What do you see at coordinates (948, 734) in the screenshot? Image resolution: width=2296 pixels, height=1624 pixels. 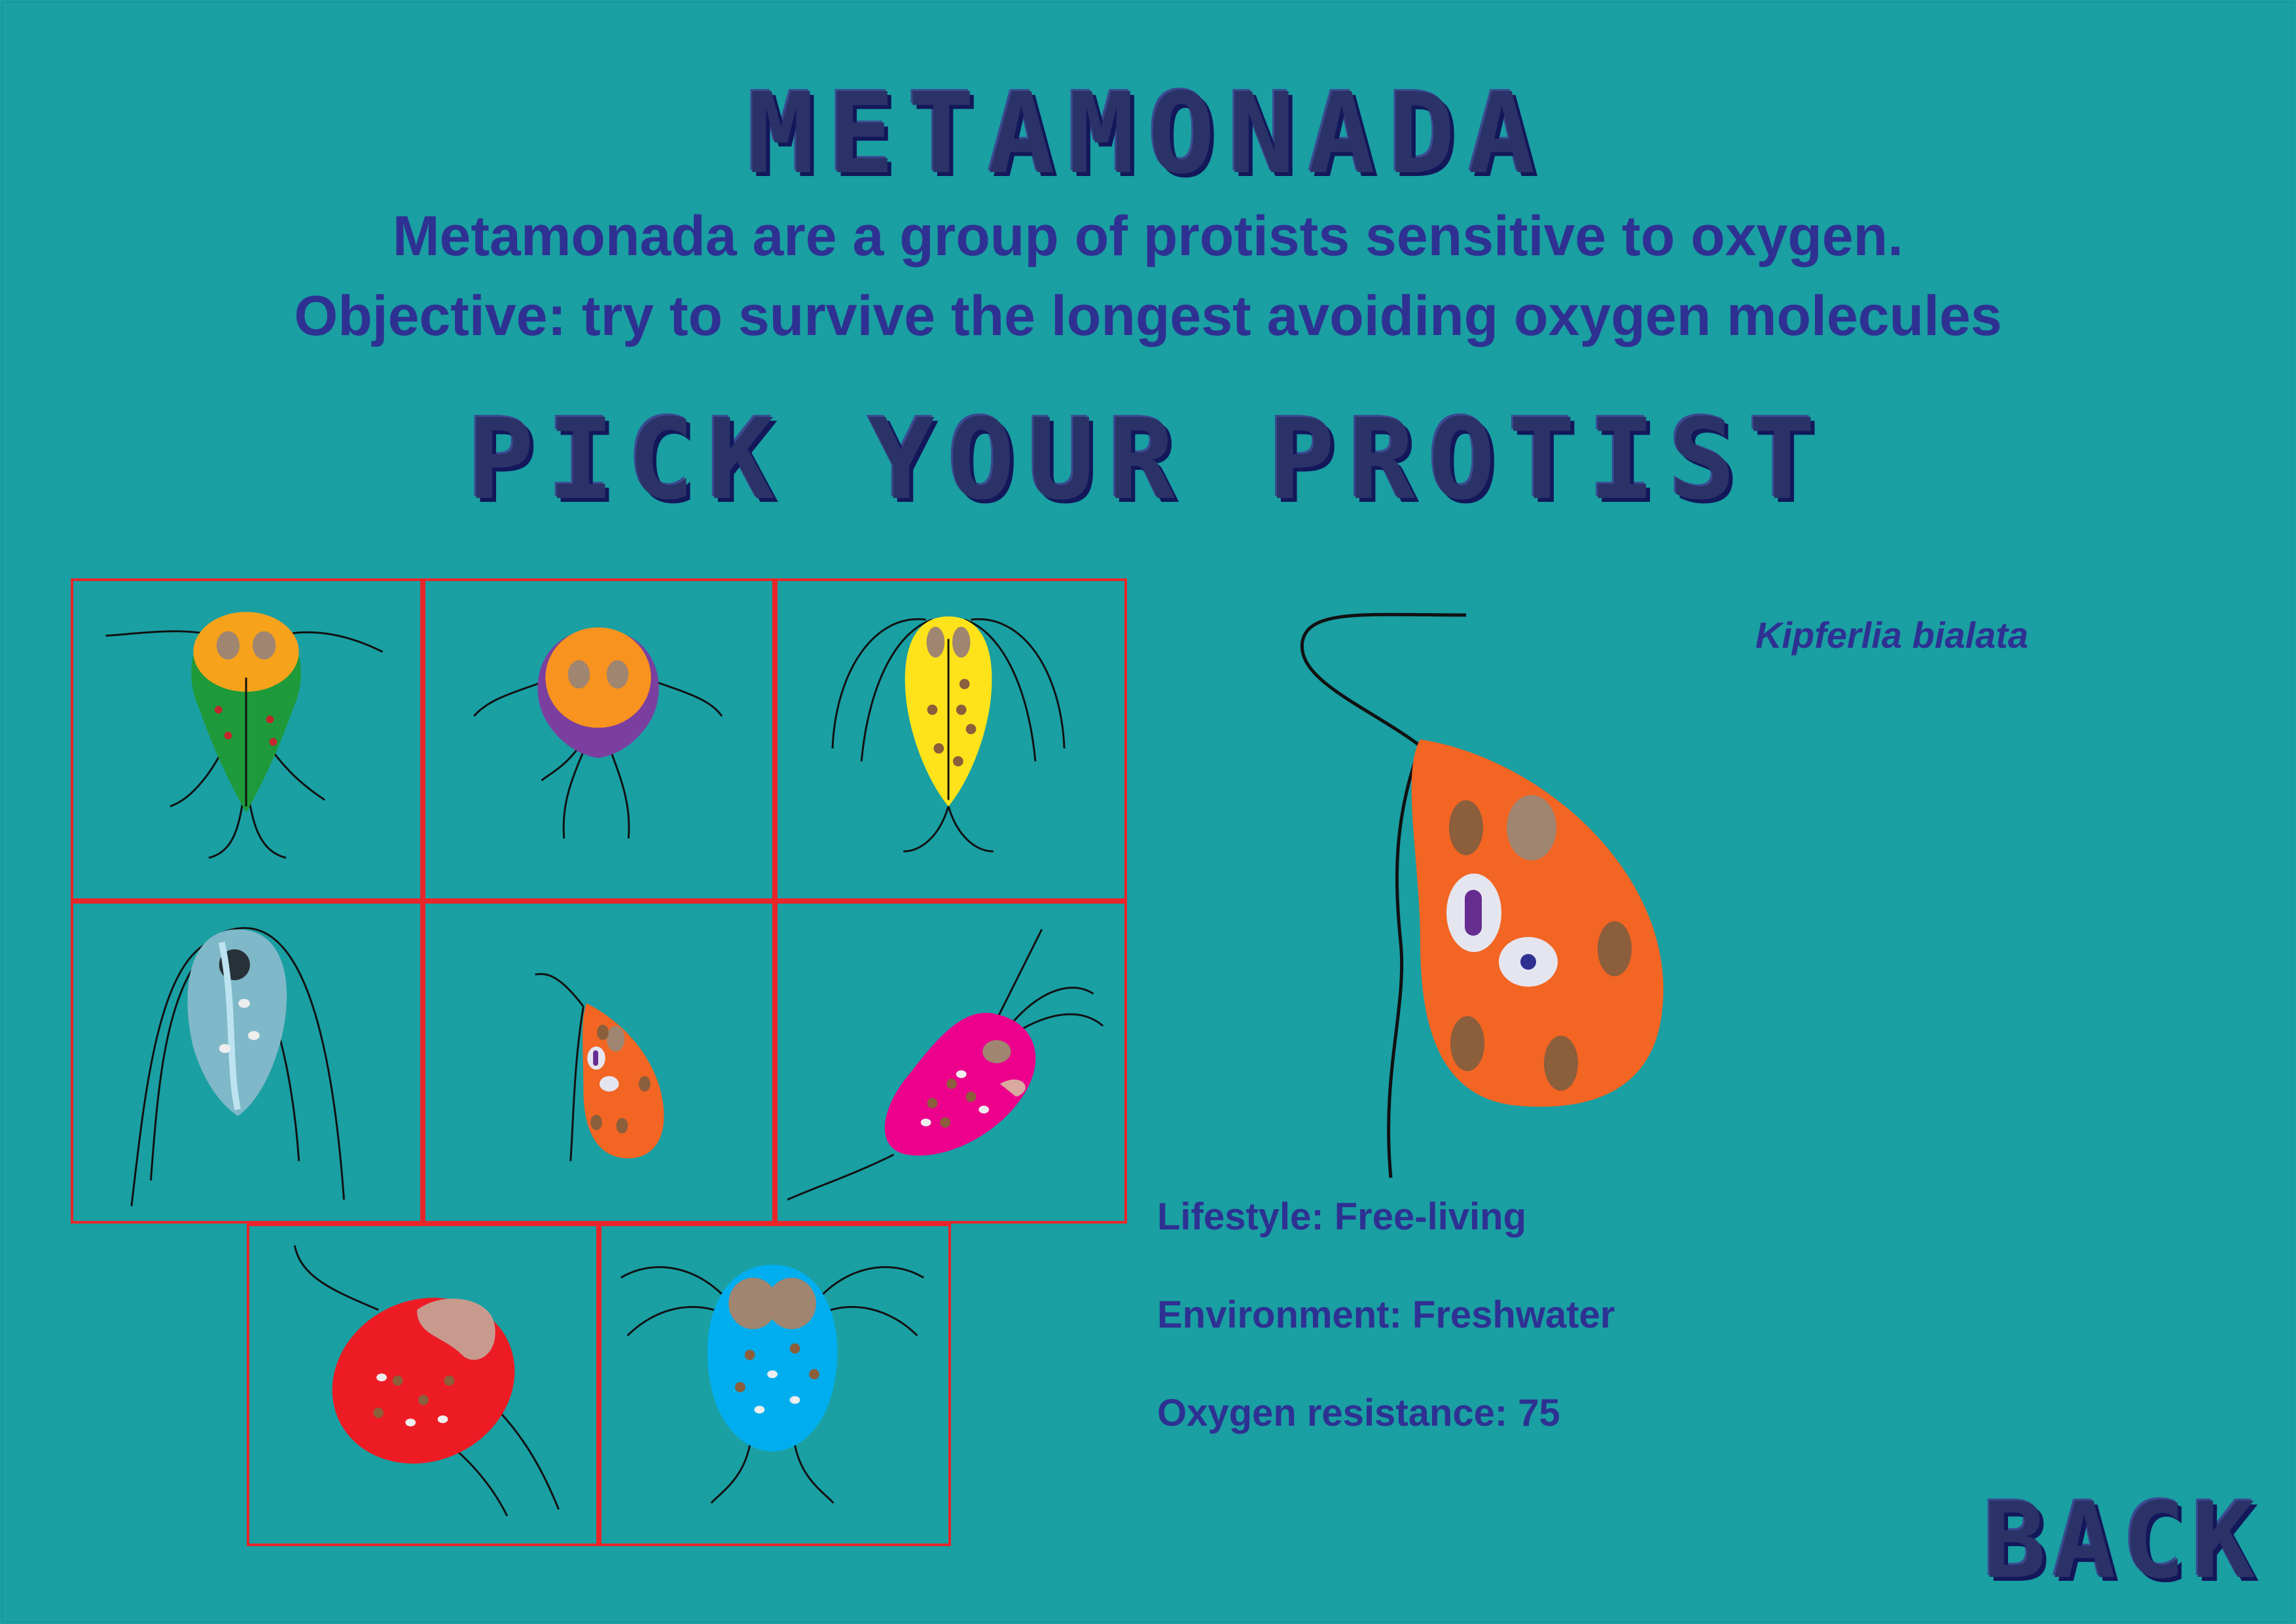 I see `yellow-protist-icon` at bounding box center [948, 734].